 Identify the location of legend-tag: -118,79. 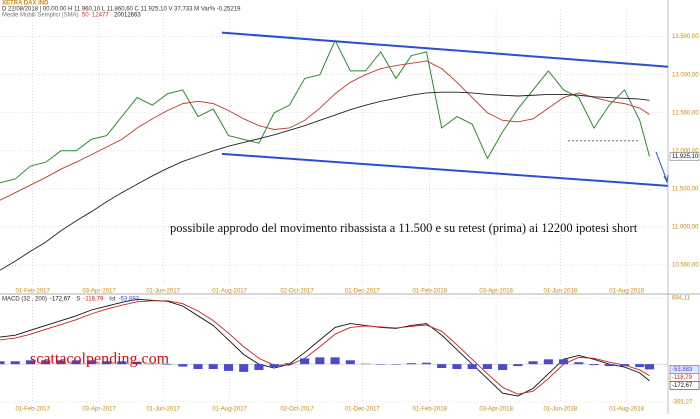
(93, 300).